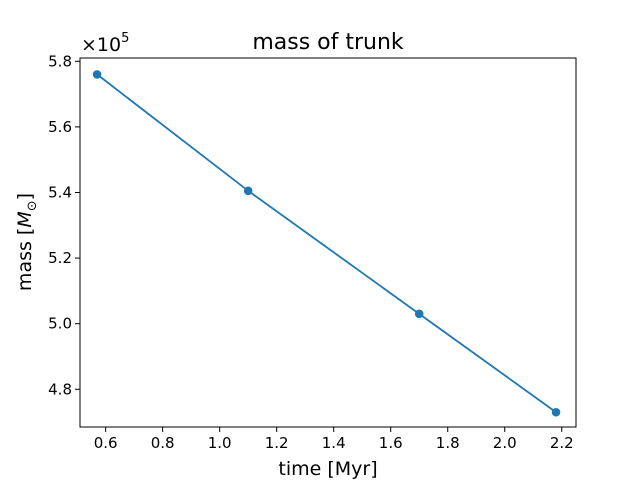 The image size is (640, 480). I want to click on x-tick-label: 1.4, so click(334, 443).